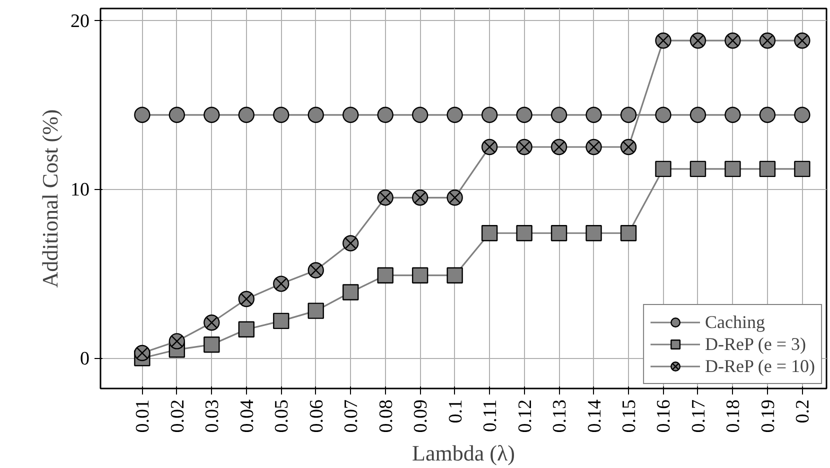 This screenshot has height=468, width=830. Describe the element at coordinates (755, 344) in the screenshot. I see `legend-label: D-ReP (e = 3)` at that location.